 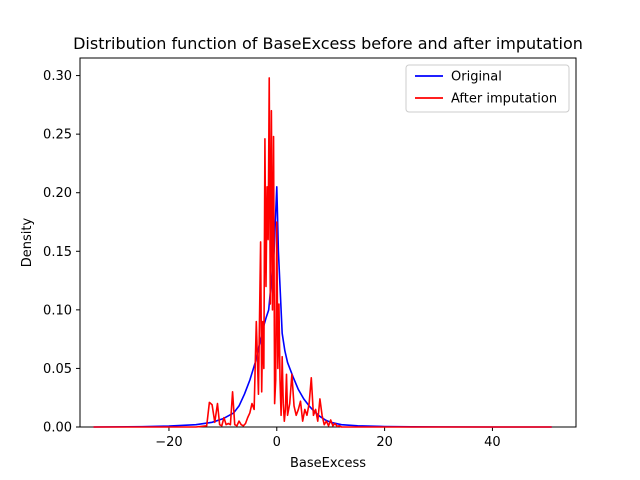 What do you see at coordinates (57, 310) in the screenshot?
I see `y-tick-label: 0.10` at bounding box center [57, 310].